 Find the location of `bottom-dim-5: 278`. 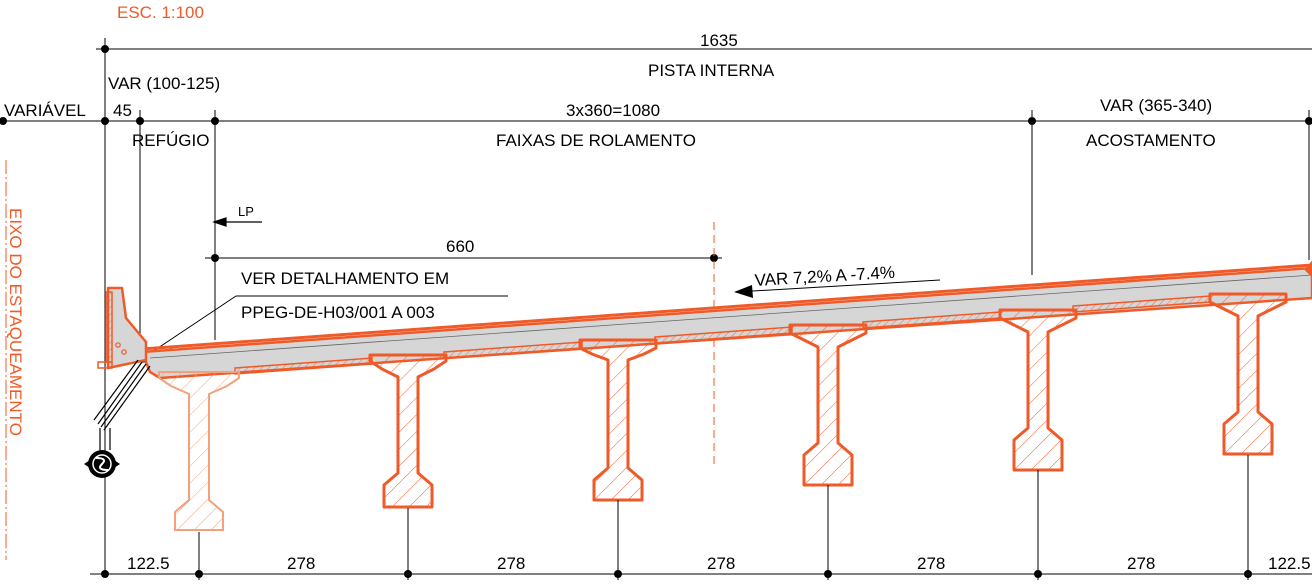

bottom-dim-5: 278 is located at coordinates (931, 563).